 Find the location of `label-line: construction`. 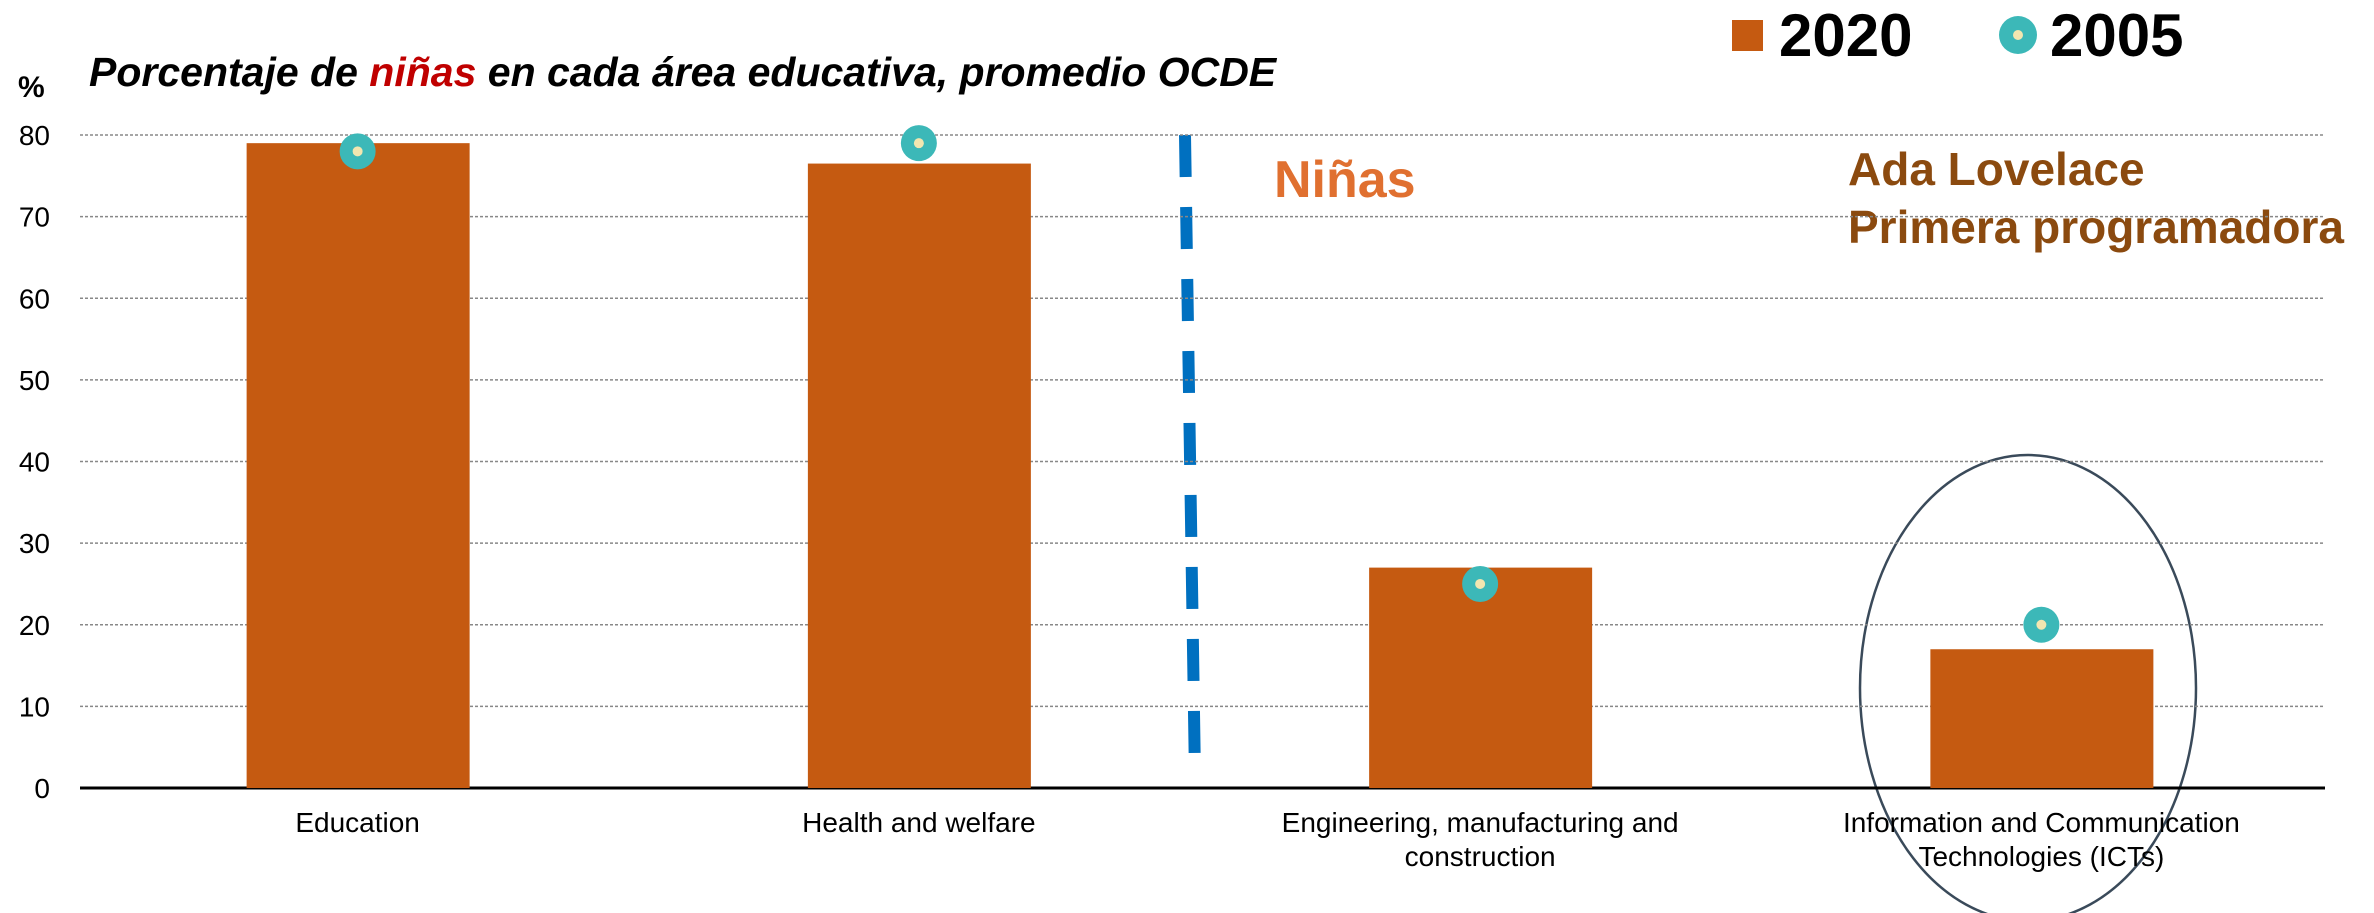

label-line: construction is located at coordinates (1480, 856).